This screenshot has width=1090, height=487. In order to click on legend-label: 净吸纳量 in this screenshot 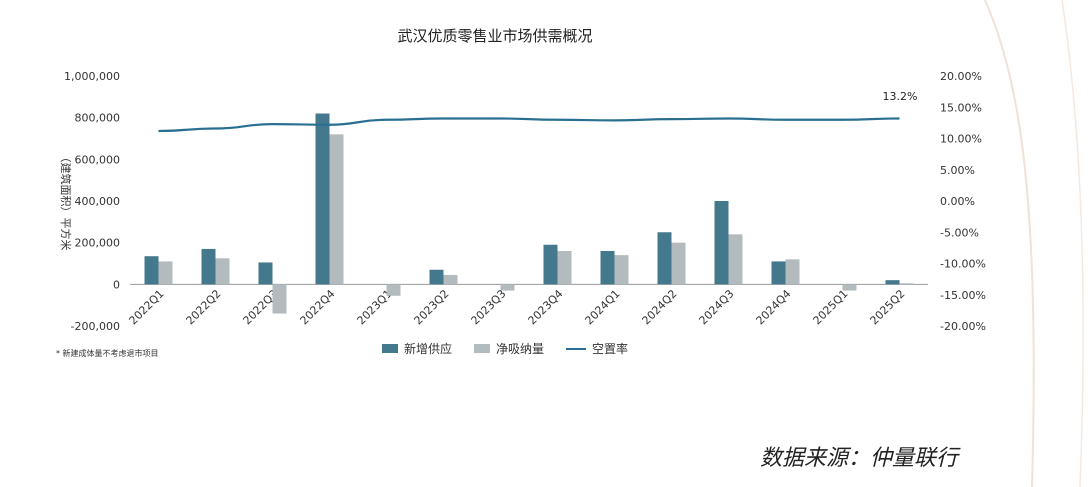, I will do `click(520, 349)`.